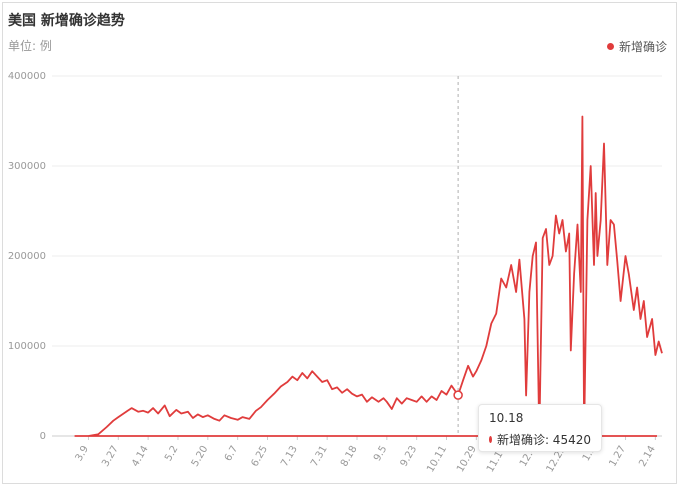 The width and height of the screenshot is (681, 488). What do you see at coordinates (319, 456) in the screenshot?
I see `x-tick-label: 7.31` at bounding box center [319, 456].